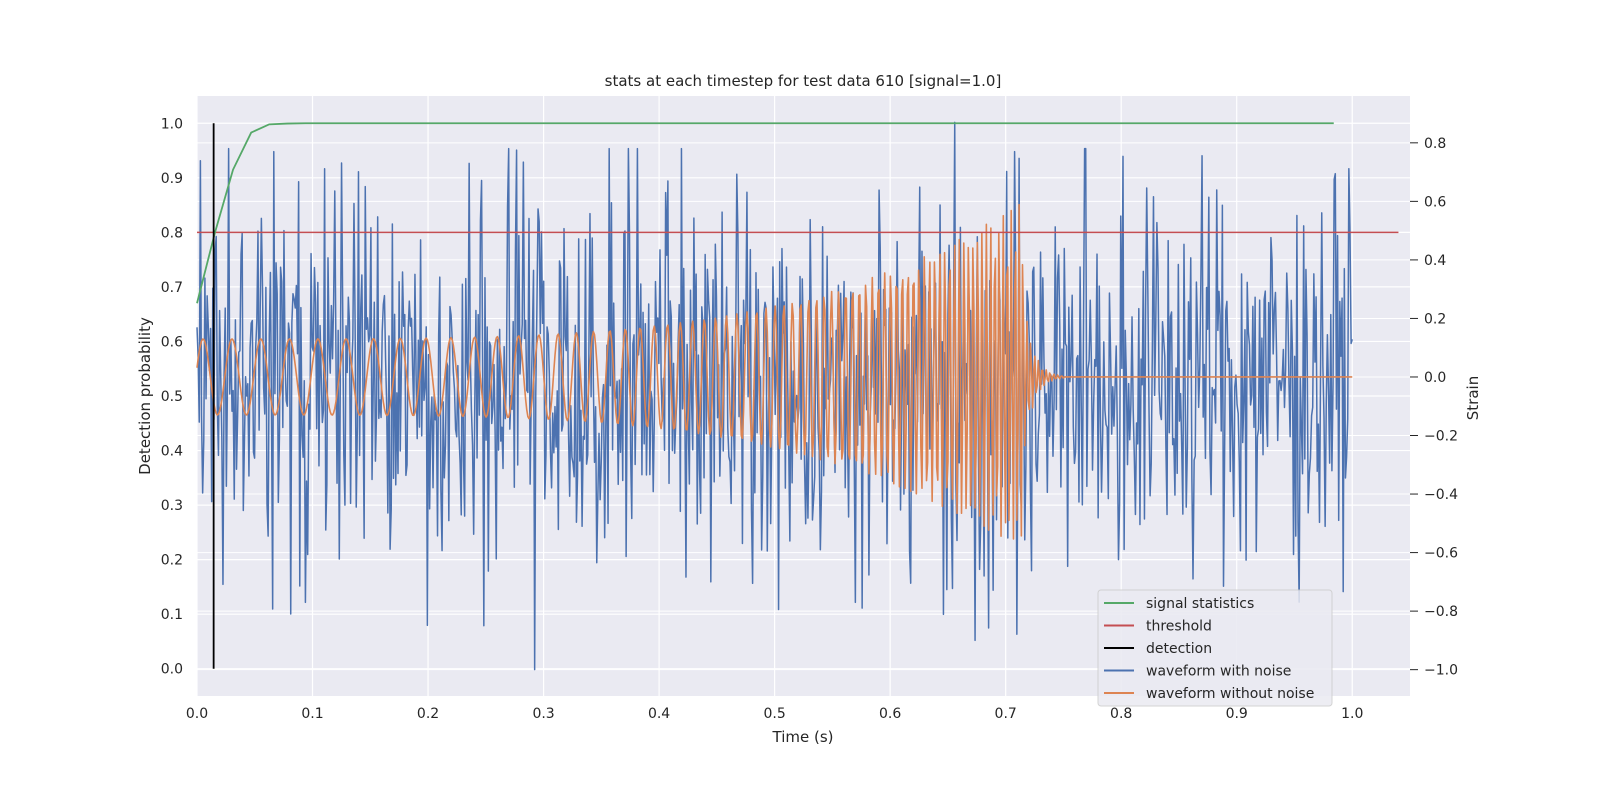 The height and width of the screenshot is (800, 1600). Describe the element at coordinates (1237, 714) in the screenshot. I see `x-tick-label: 0.9` at that location.